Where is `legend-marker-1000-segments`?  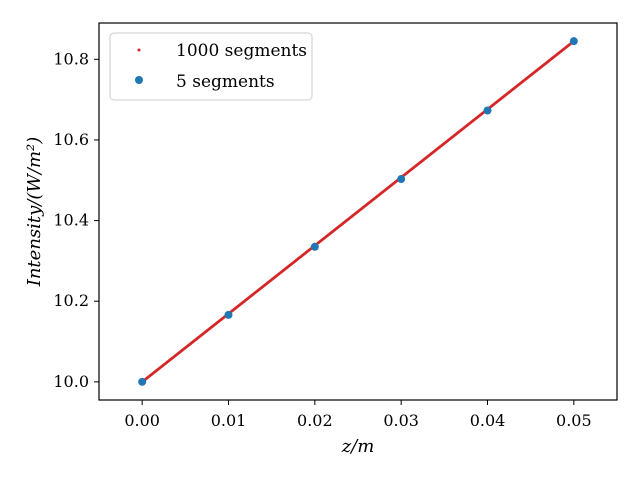 legend-marker-1000-segments is located at coordinates (139, 50).